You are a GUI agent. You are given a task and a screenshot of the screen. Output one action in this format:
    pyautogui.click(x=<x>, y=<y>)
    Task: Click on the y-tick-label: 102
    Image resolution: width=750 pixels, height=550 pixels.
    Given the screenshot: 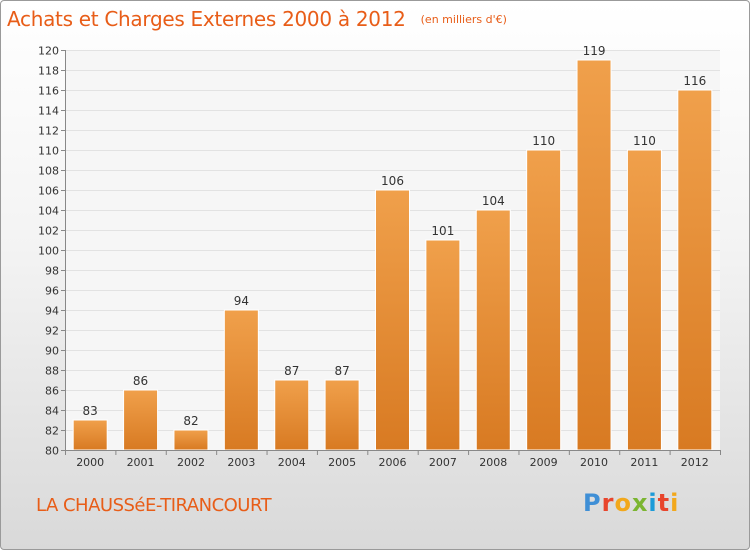 What is the action you would take?
    pyautogui.click(x=48, y=231)
    